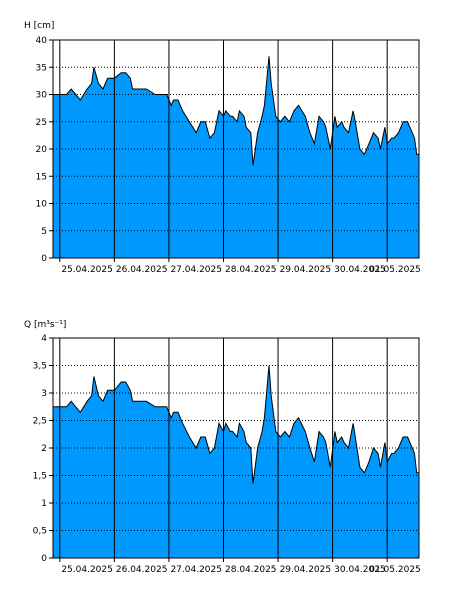 Image resolution: width=450 pixels, height=600 pixels. What do you see at coordinates (40, 367) in the screenshot?
I see `discharge-y-tick-label: 3,5` at bounding box center [40, 367].